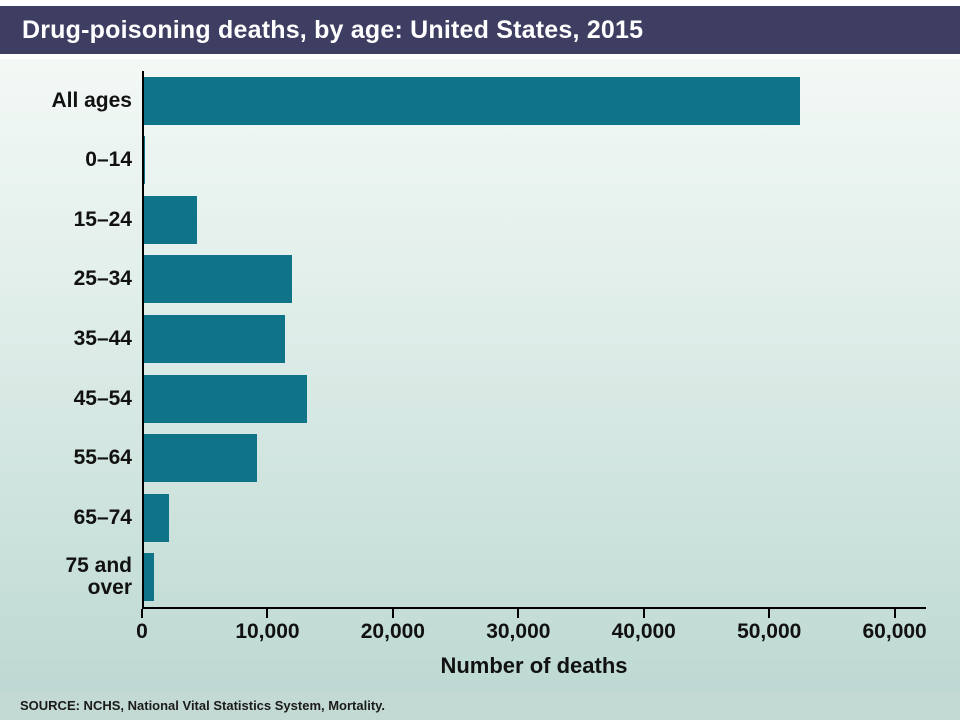  What do you see at coordinates (518, 631) in the screenshot?
I see `x-tick-label: 30,000` at bounding box center [518, 631].